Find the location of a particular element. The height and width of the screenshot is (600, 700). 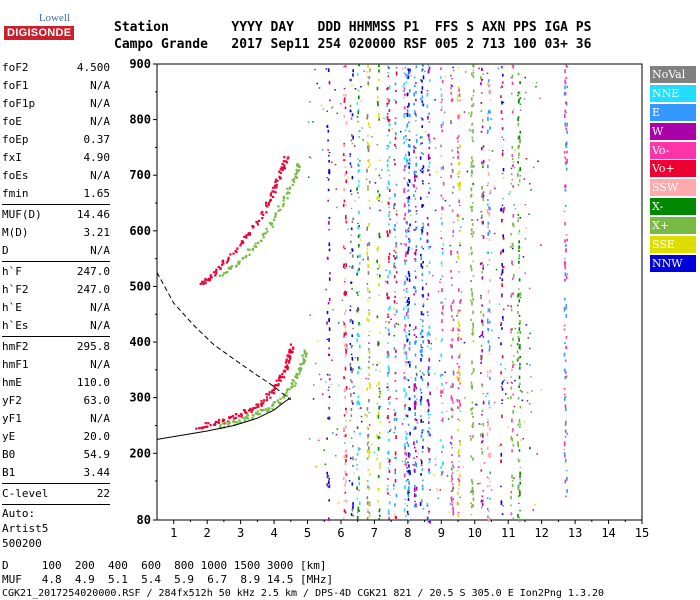

param-name: M(D) is located at coordinates (15, 232).